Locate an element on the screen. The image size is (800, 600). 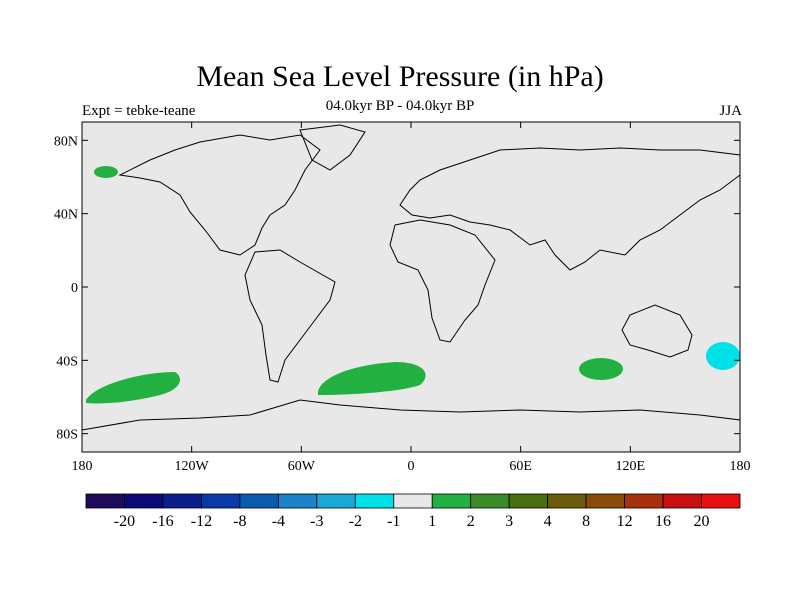
colorbar-label: 16 is located at coordinates (663, 521).